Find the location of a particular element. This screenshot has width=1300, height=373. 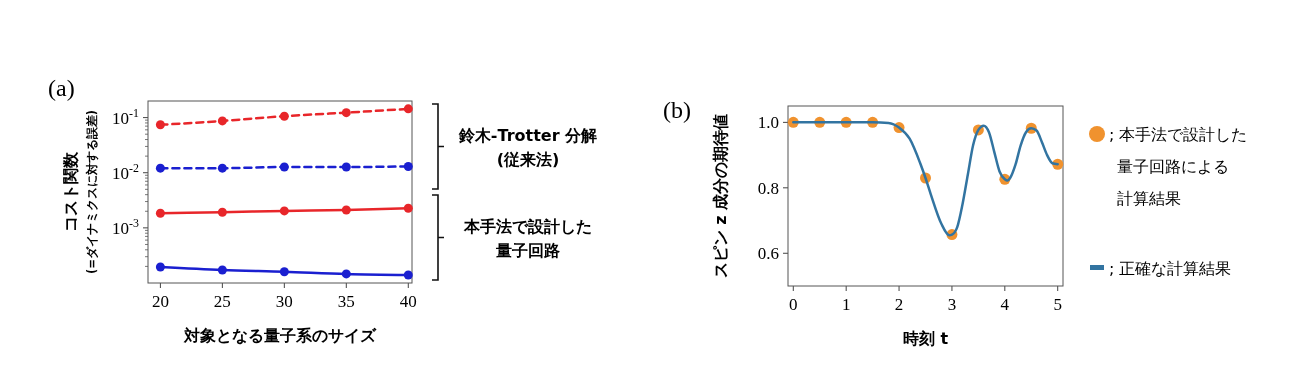

text: 本手法で設計した量子回路 is located at coordinates (527, 238).